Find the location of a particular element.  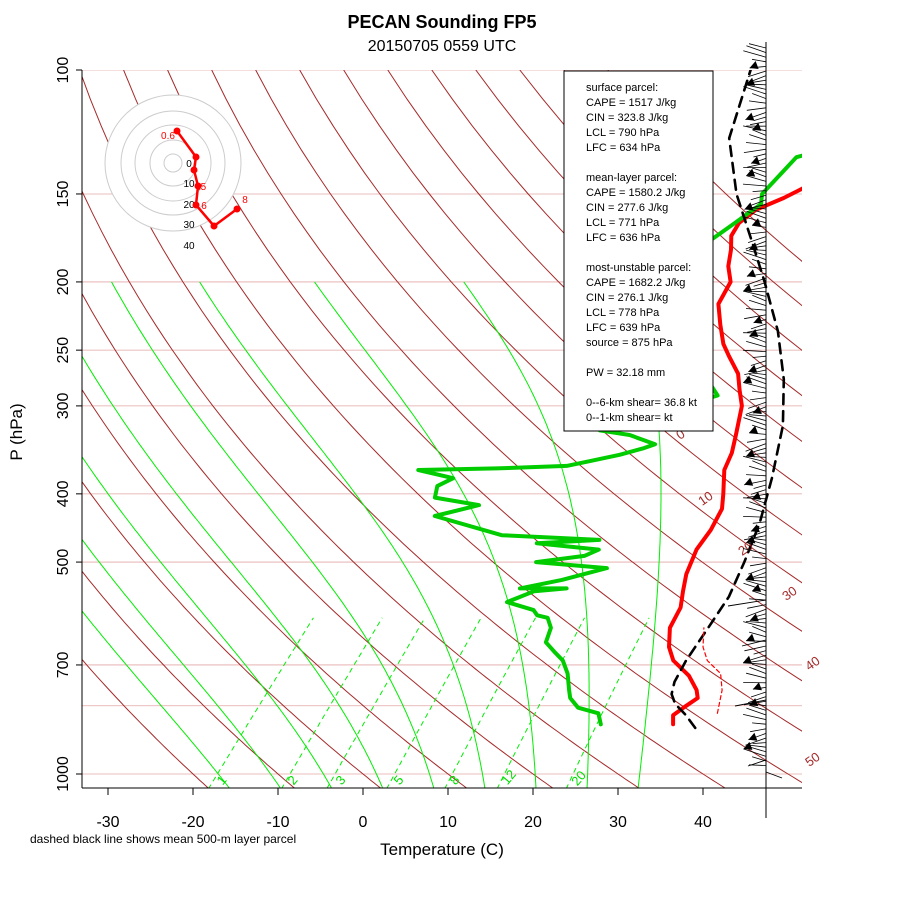

moist-adiabat-label: 40 is located at coordinates (812, 663).